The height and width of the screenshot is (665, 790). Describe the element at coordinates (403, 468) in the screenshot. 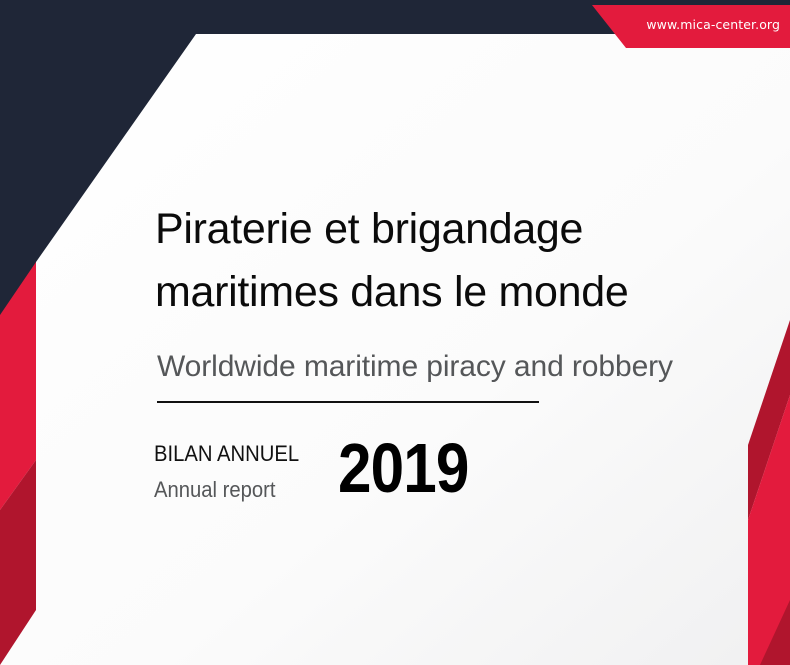

I see `report-year: 2019` at that location.